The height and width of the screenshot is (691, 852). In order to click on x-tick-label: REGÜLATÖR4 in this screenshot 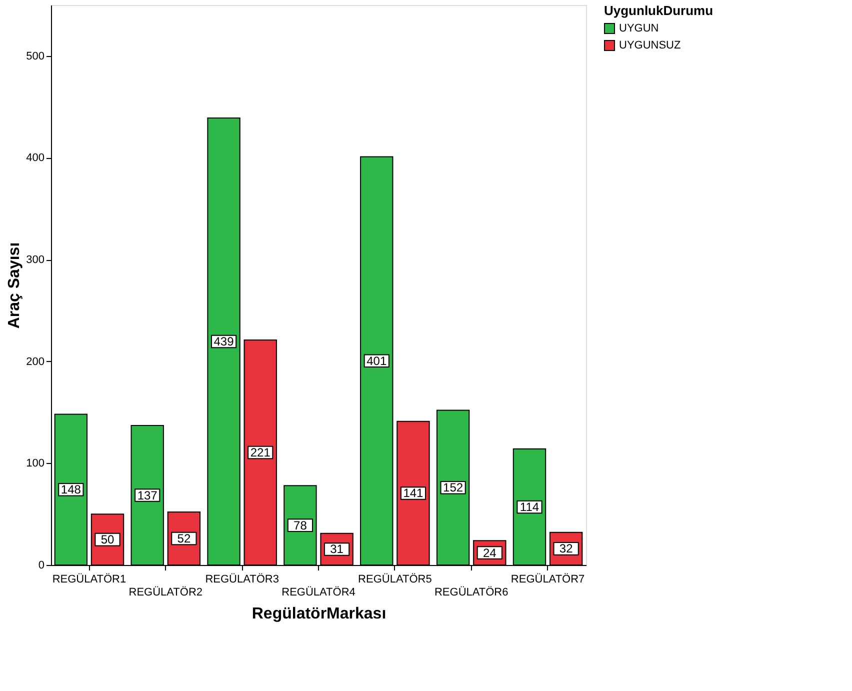, I will do `click(319, 592)`.